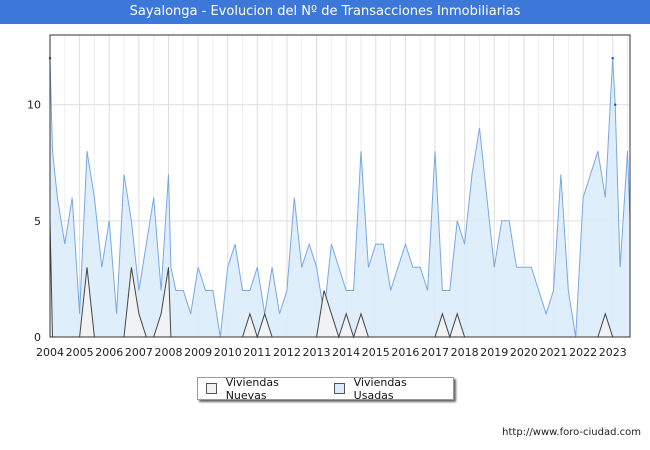 This screenshot has width=650, height=450. I want to click on y-tick-label: 10, so click(34, 105).